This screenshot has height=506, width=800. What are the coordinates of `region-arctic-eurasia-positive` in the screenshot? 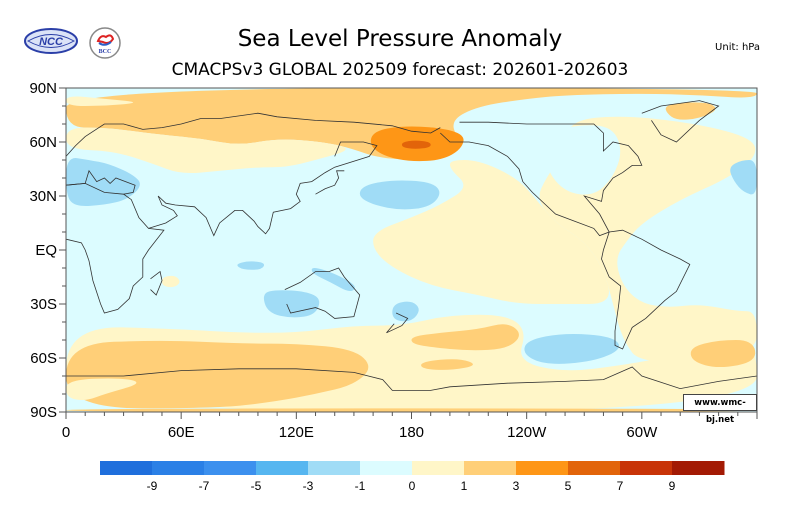 It's located at (411, 124).